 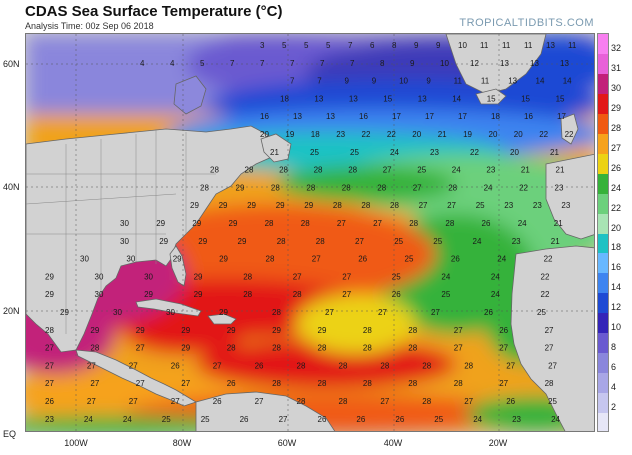 What do you see at coordinates (467, 134) in the screenshot?
I see `sst-value: 19` at bounding box center [467, 134].